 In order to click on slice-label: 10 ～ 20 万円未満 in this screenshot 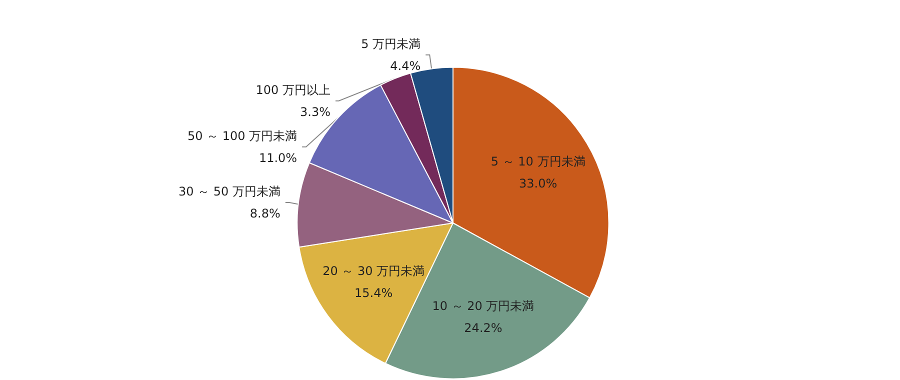, I will do `click(483, 306)`.